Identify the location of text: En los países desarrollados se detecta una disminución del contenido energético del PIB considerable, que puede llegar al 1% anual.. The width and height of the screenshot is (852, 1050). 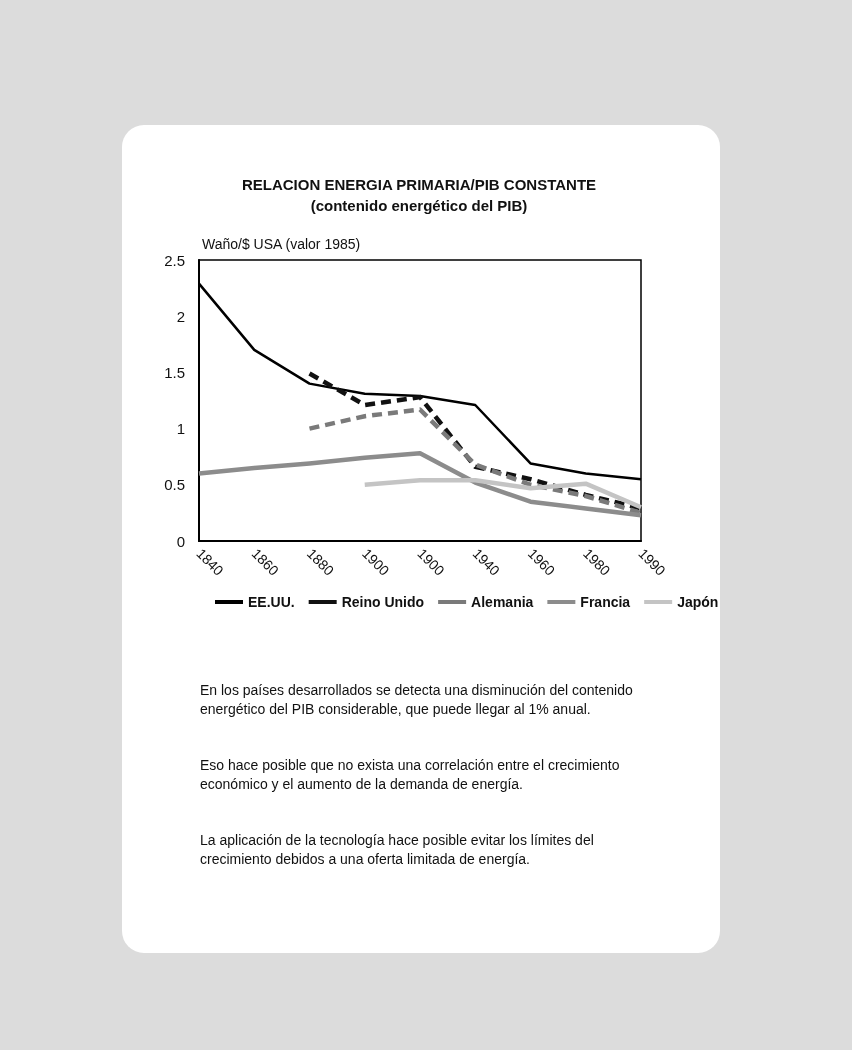
(418, 699).